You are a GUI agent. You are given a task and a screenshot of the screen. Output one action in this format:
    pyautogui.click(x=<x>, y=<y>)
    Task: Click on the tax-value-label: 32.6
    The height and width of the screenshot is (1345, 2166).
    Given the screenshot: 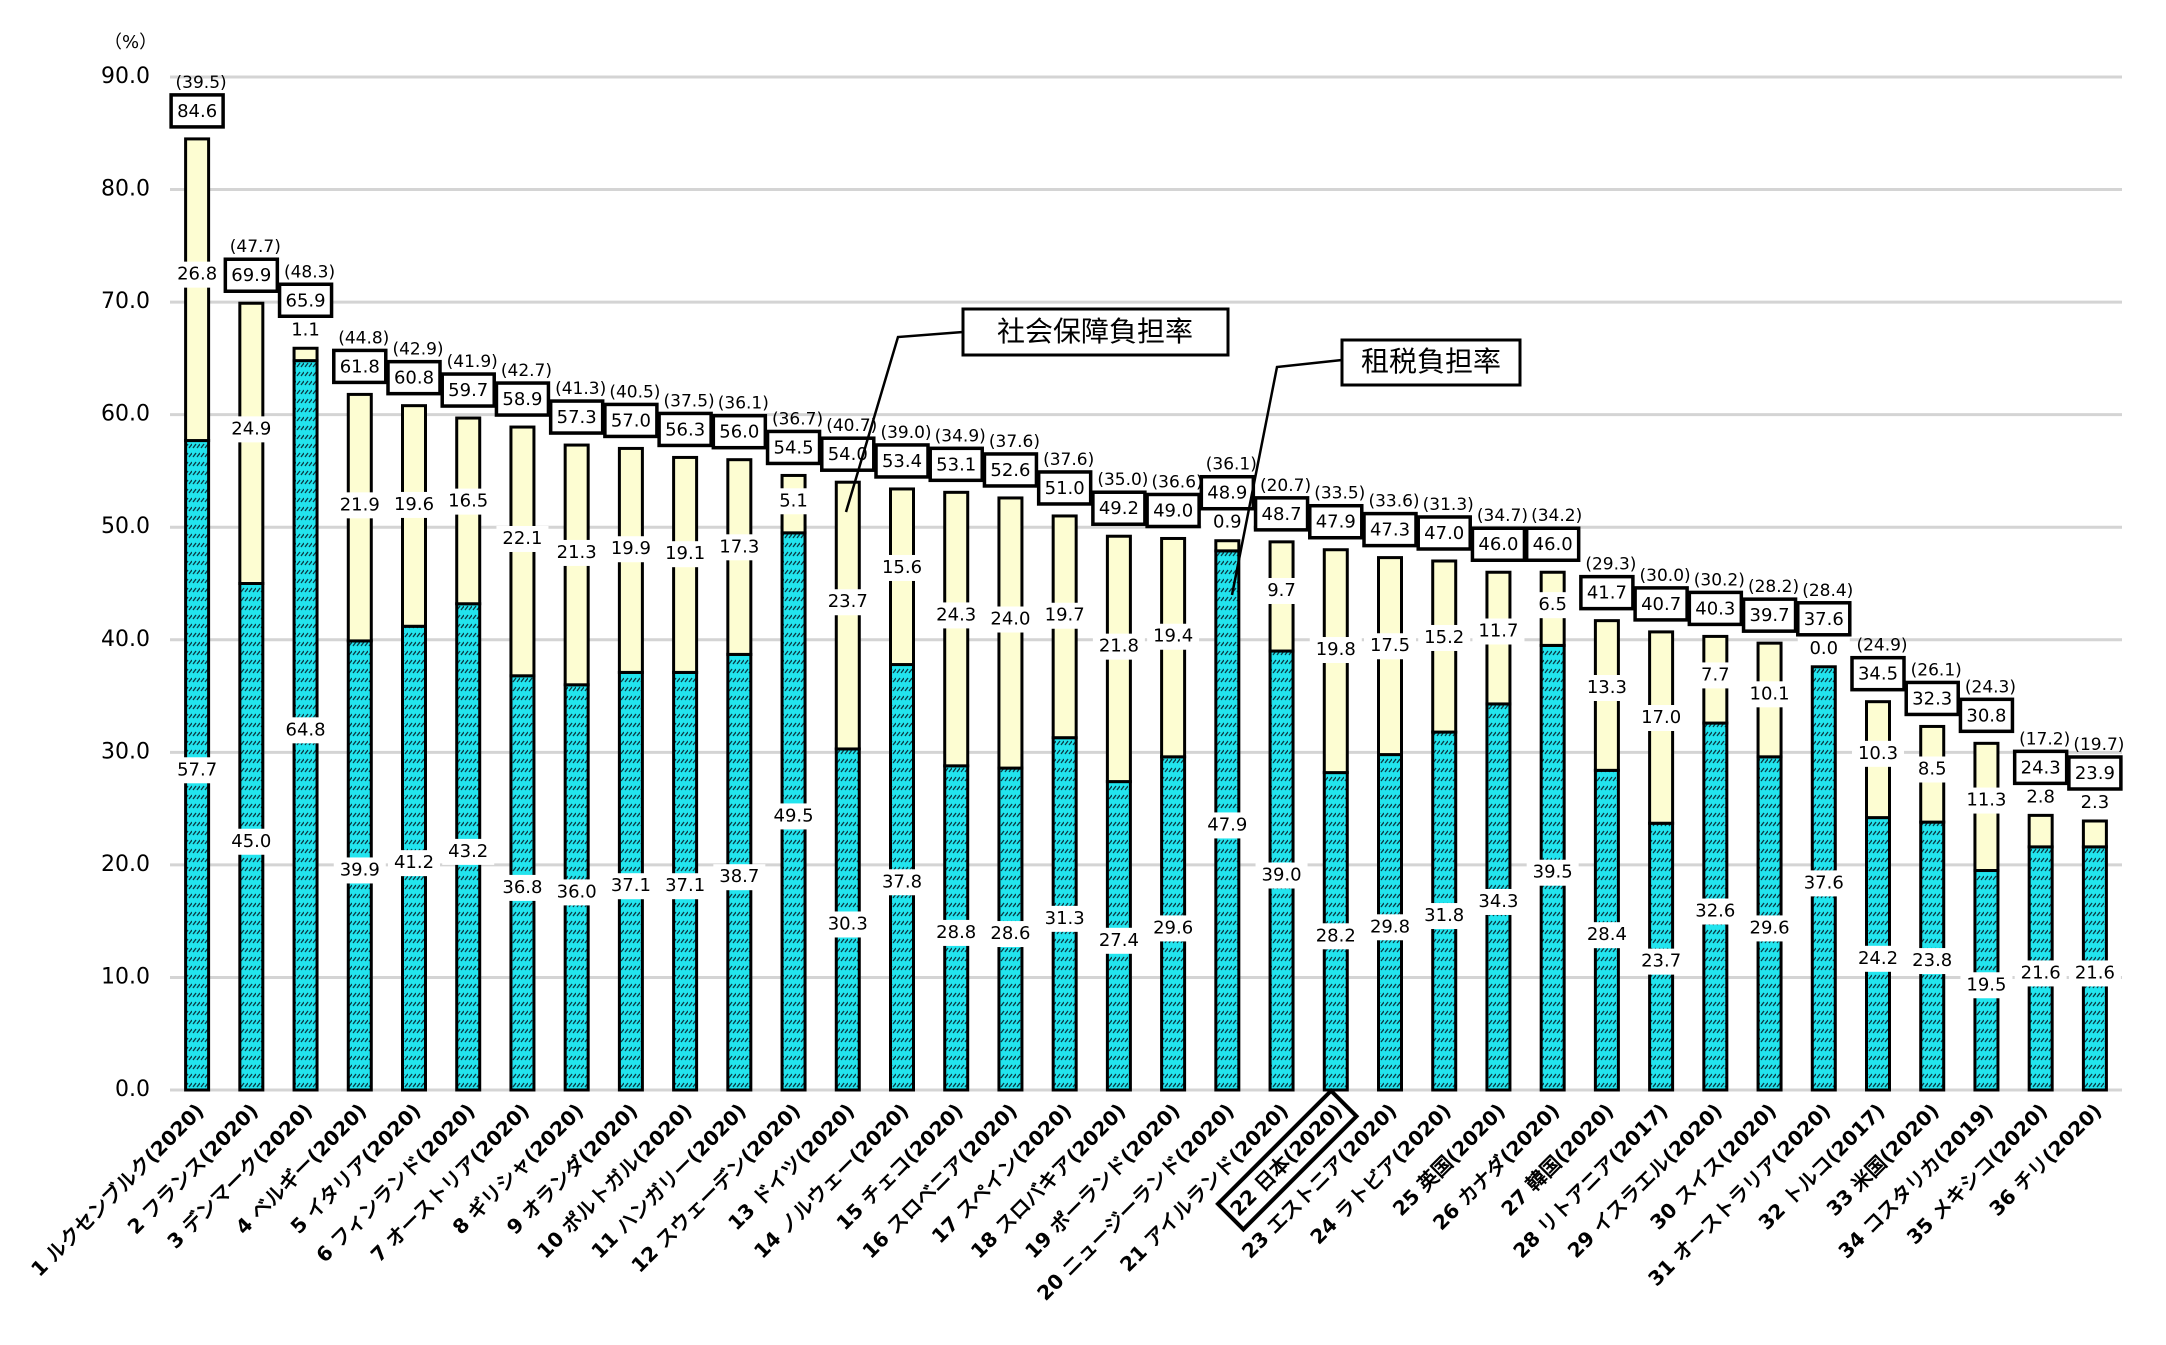 What is the action you would take?
    pyautogui.click(x=1715, y=911)
    